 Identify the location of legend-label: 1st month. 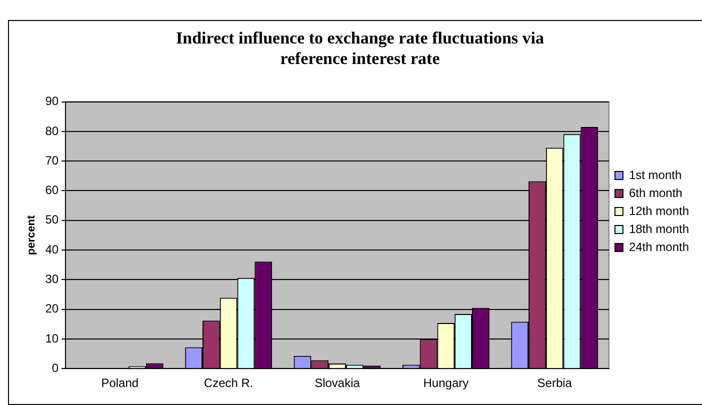
(655, 175).